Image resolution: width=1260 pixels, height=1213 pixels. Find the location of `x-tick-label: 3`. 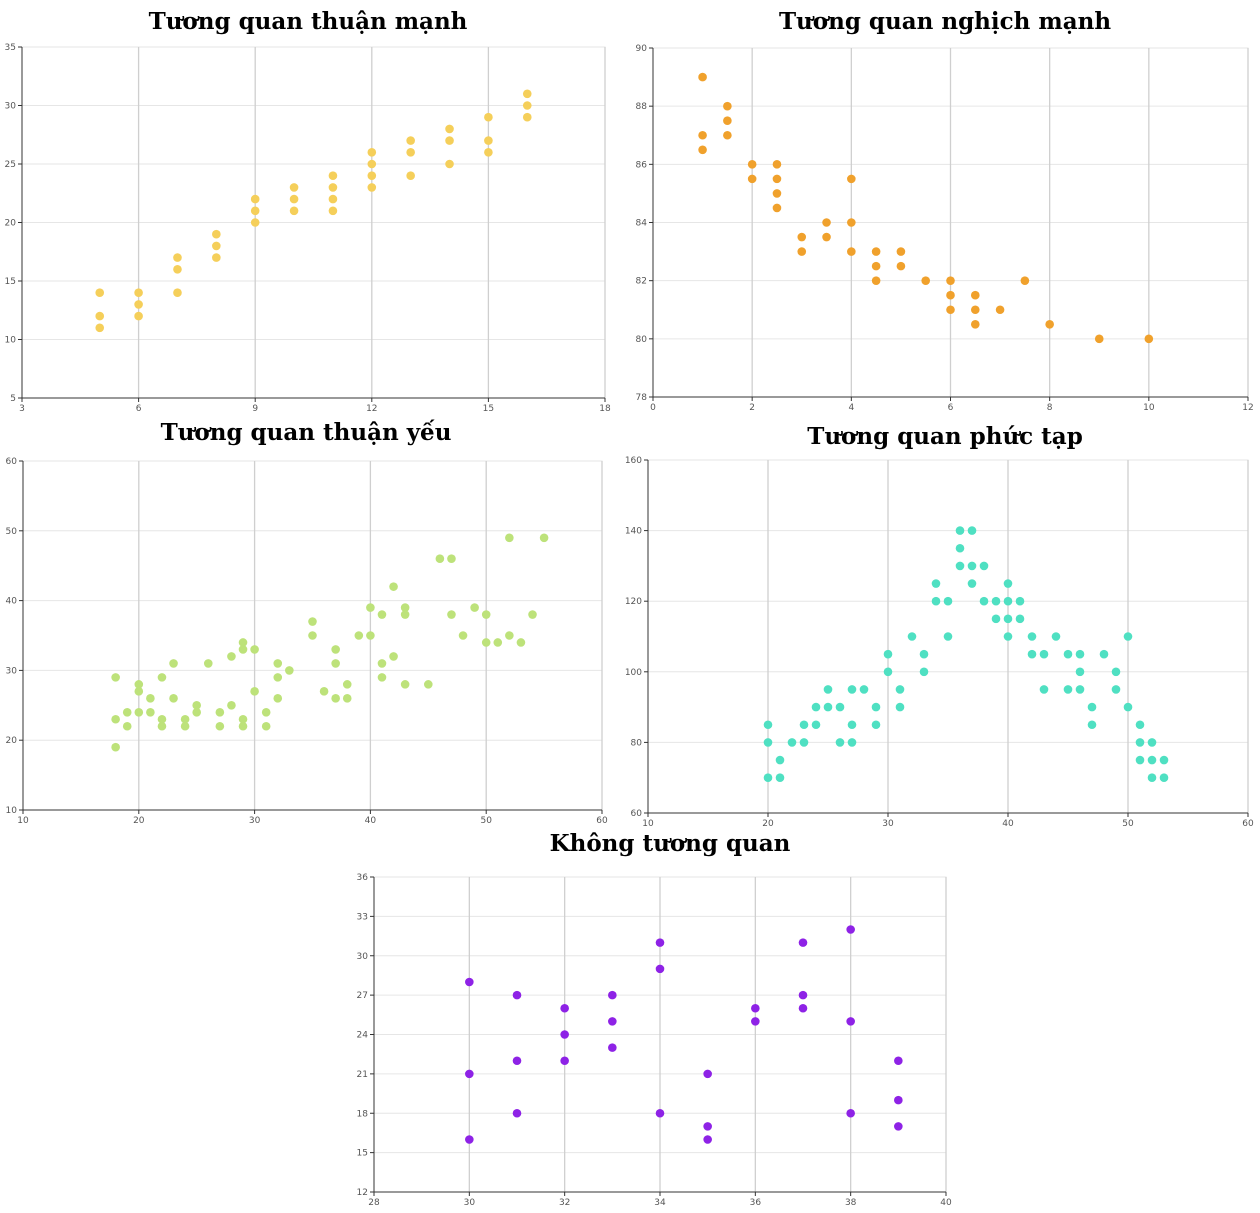

x-tick-label: 3 is located at coordinates (22, 409).